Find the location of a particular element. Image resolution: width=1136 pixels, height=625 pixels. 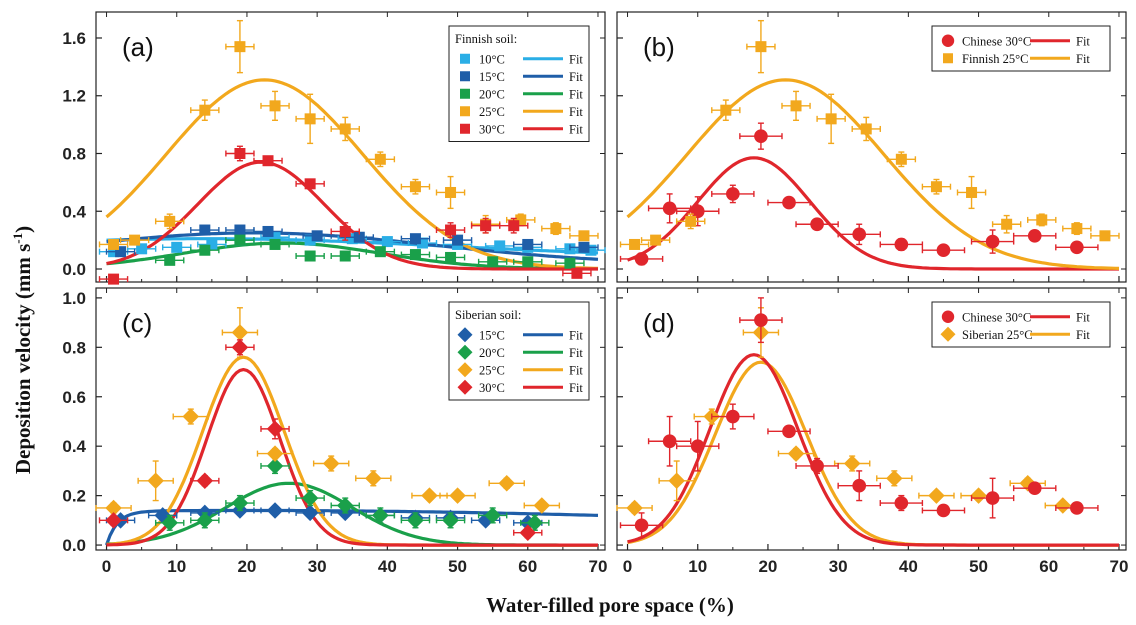

y-axis-title: Deposition velocity (mm s-1) is located at coordinates (22, 350).